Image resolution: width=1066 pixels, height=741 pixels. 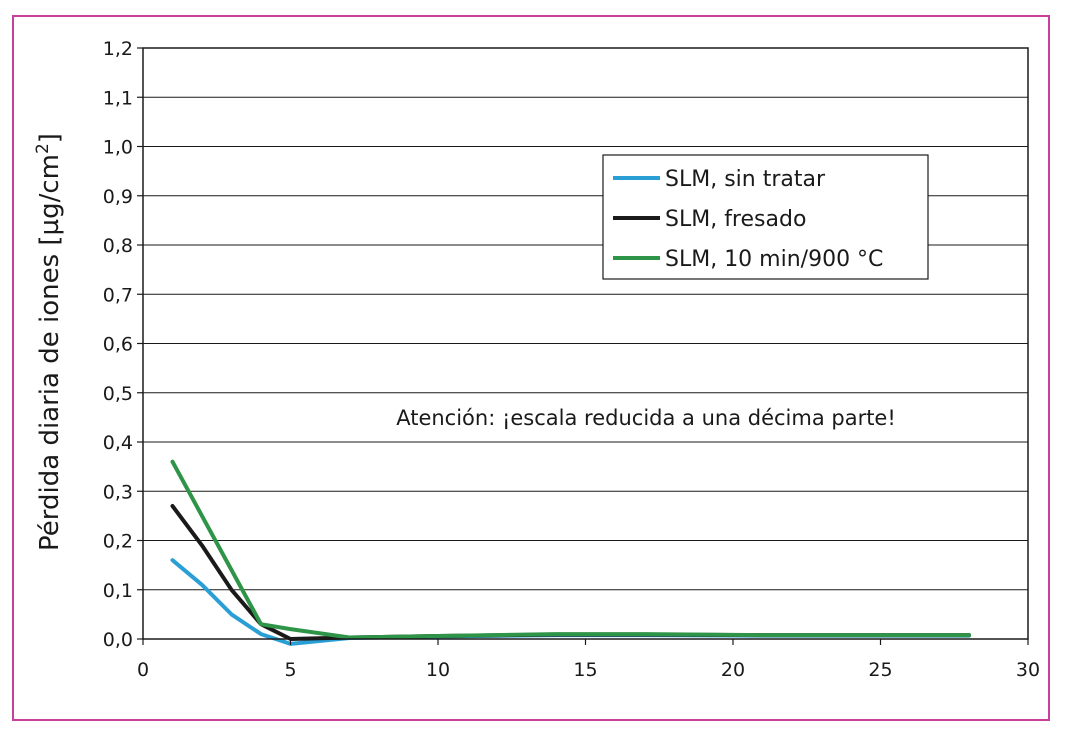 I want to click on x-tick-label: 20, so click(x=733, y=670).